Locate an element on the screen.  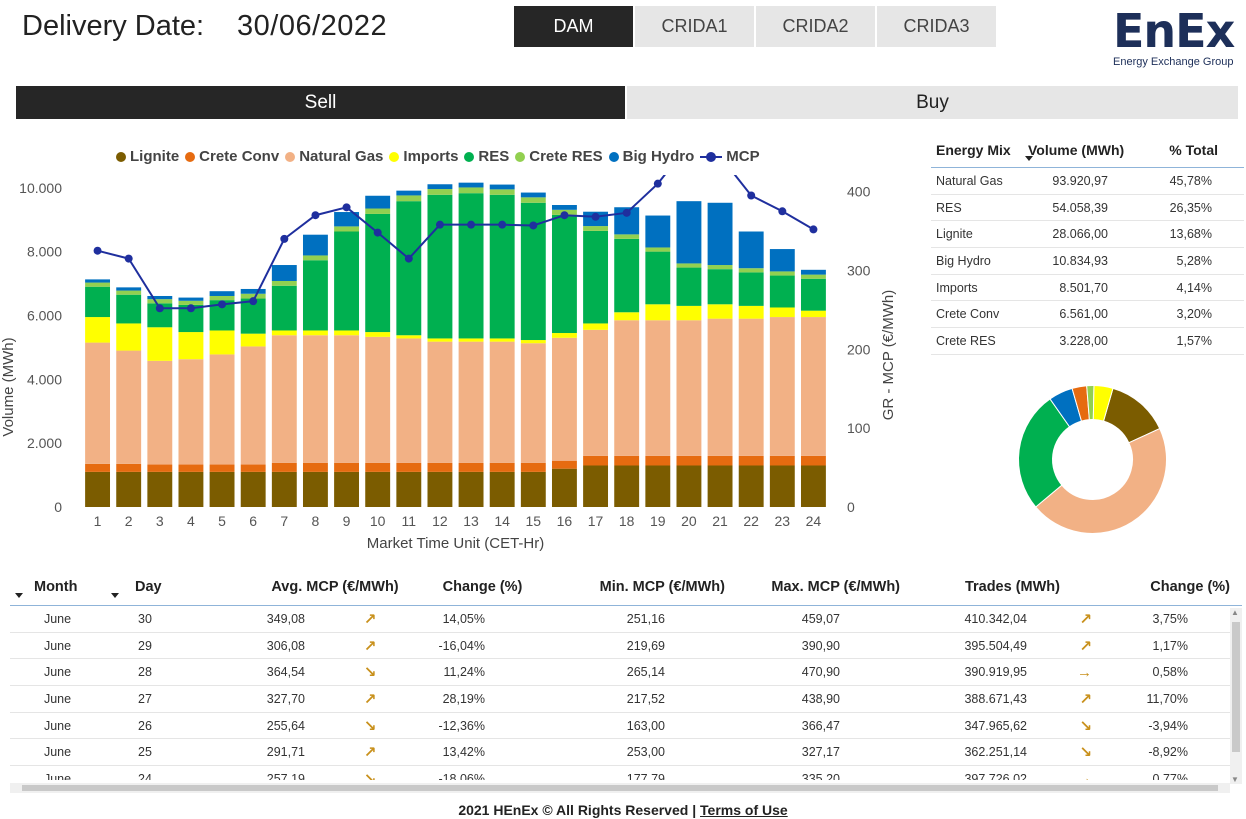
table-row: Crete Conv 6.561,00 3,20% is located at coordinates (1087, 315).